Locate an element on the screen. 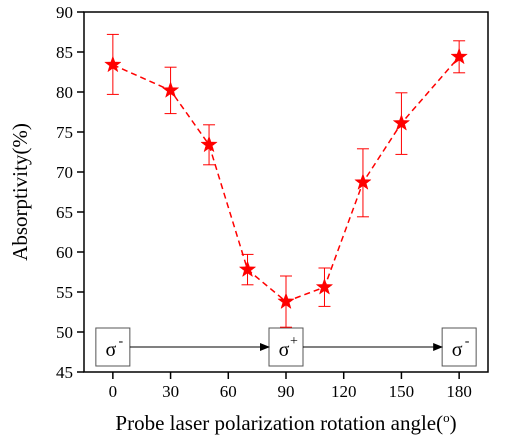  polarization-sup-1: + is located at coordinates (294, 341).